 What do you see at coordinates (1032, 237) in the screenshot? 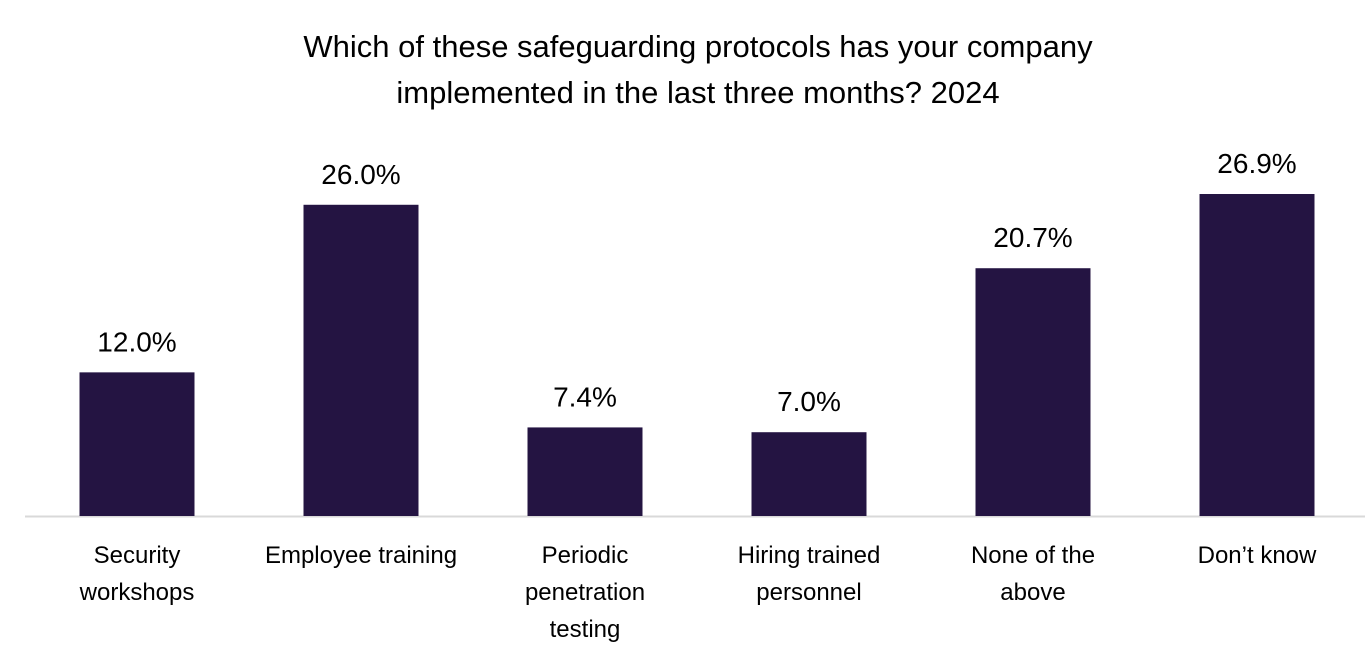
I see `data-label: 20.7%` at bounding box center [1032, 237].